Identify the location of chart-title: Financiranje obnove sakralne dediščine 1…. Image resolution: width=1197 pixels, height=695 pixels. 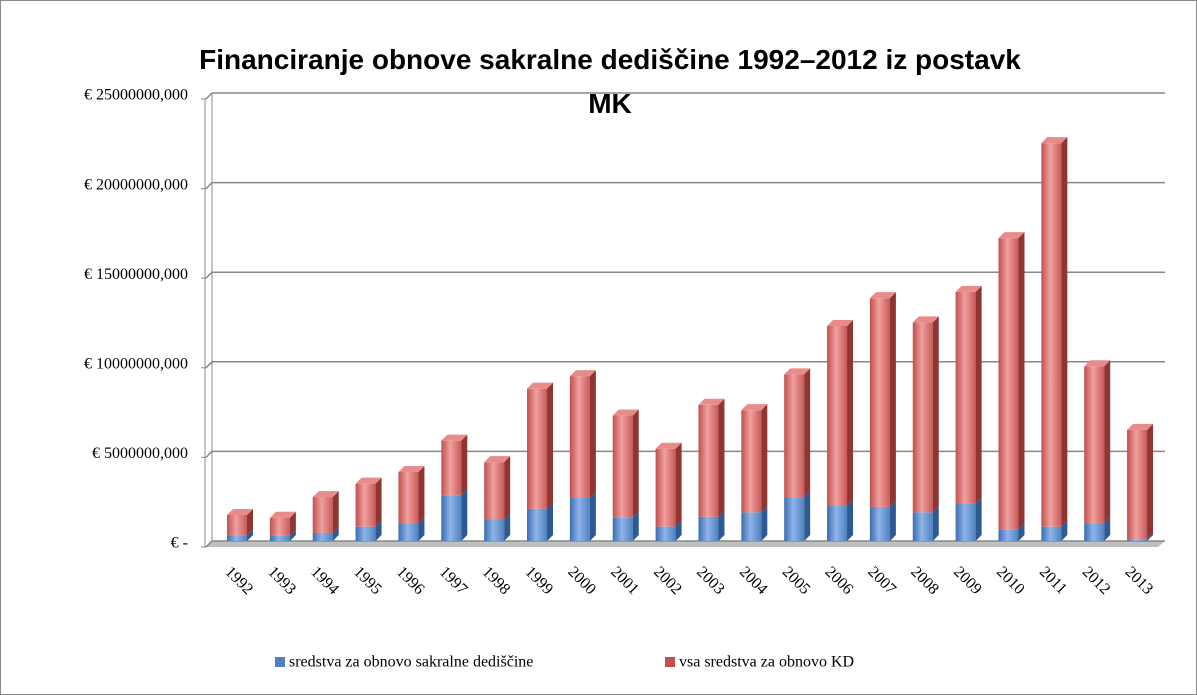
(610, 81).